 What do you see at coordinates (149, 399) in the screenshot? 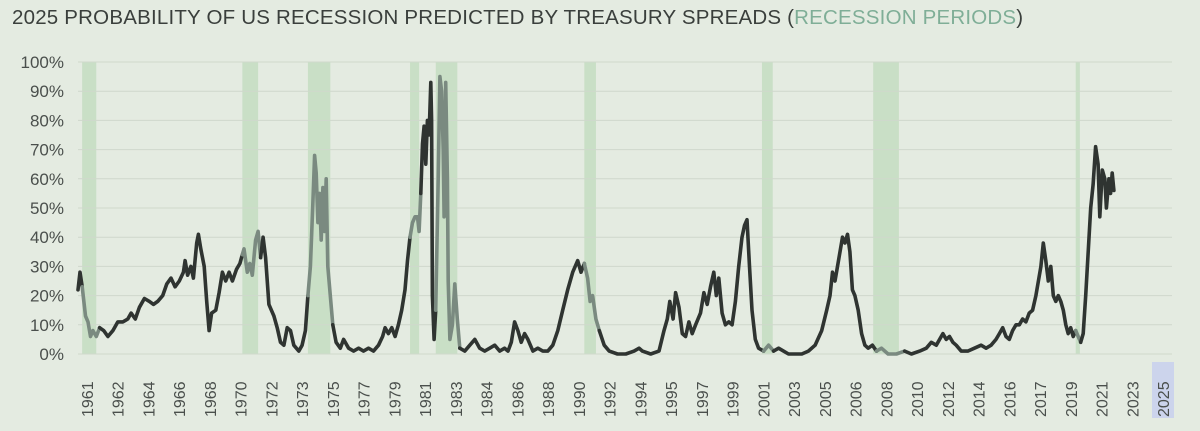
I see `x-tick-label: 1964` at bounding box center [149, 399].